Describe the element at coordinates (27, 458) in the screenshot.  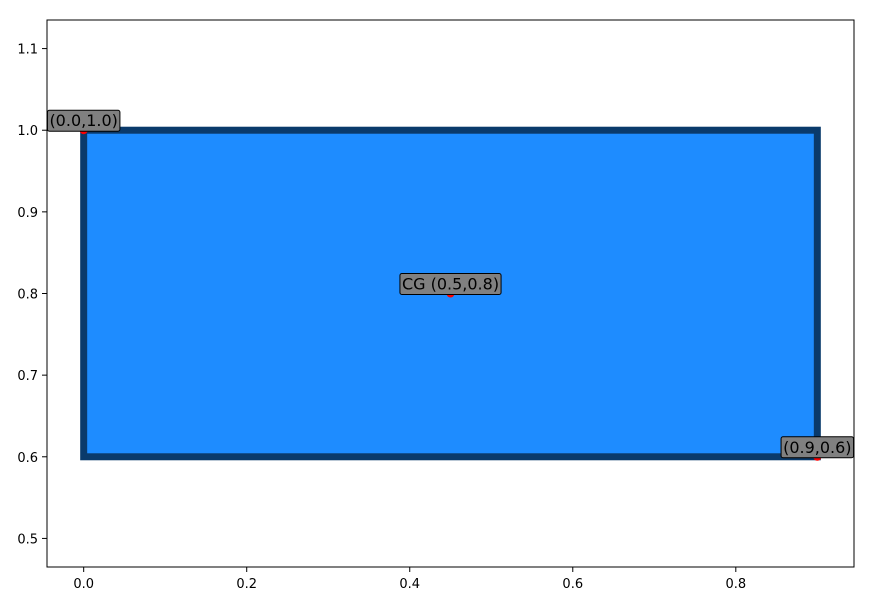
I see `y-tick-label: 0.6` at that location.